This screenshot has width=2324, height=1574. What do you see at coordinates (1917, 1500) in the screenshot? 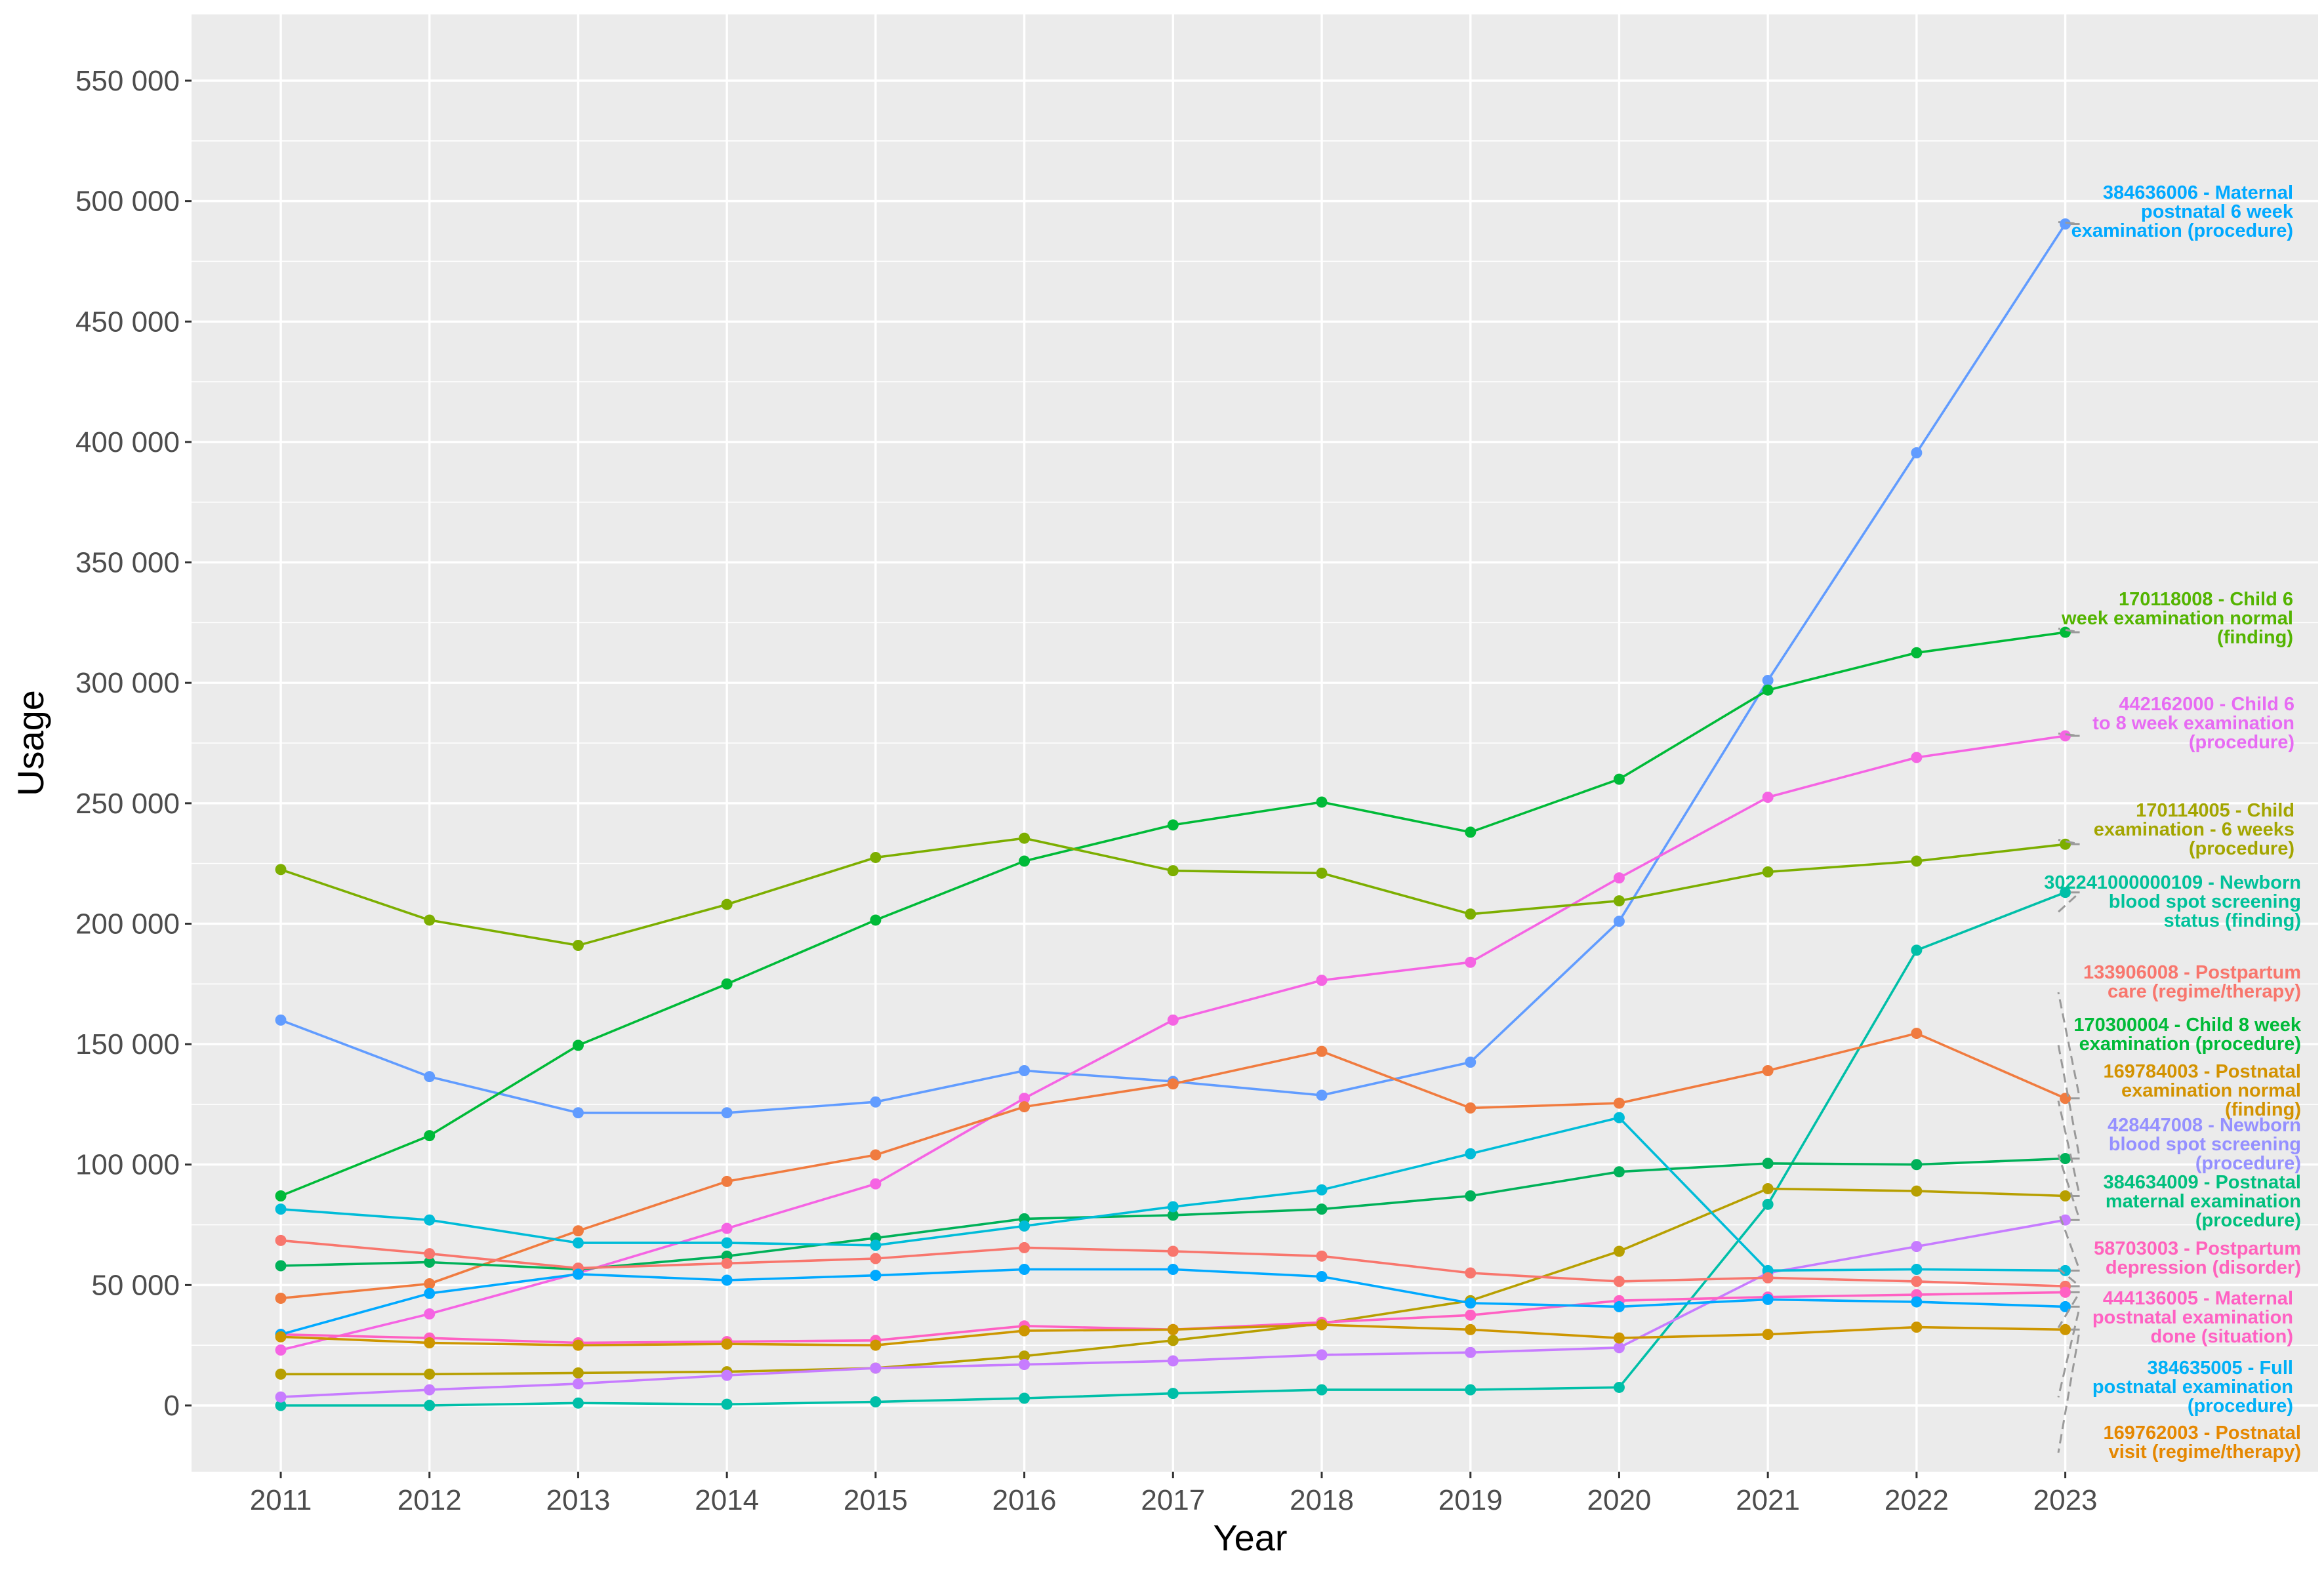
I see `x-tick-label: 2022` at bounding box center [1917, 1500].